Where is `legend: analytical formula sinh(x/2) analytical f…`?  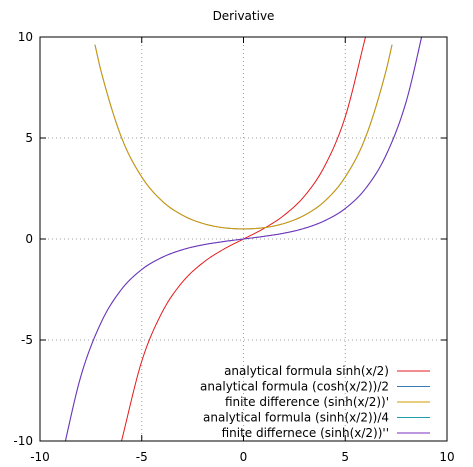
legend: analytical formula sinh(x/2) analytical f… is located at coordinates (315, 402).